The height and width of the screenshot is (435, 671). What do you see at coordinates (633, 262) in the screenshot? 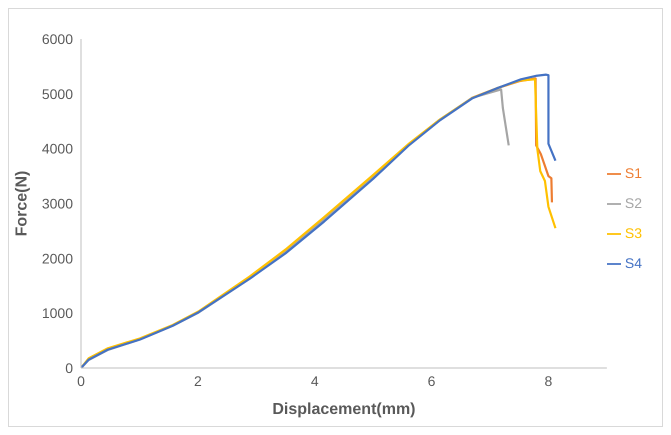
I see `legend-label: S4` at bounding box center [633, 262].